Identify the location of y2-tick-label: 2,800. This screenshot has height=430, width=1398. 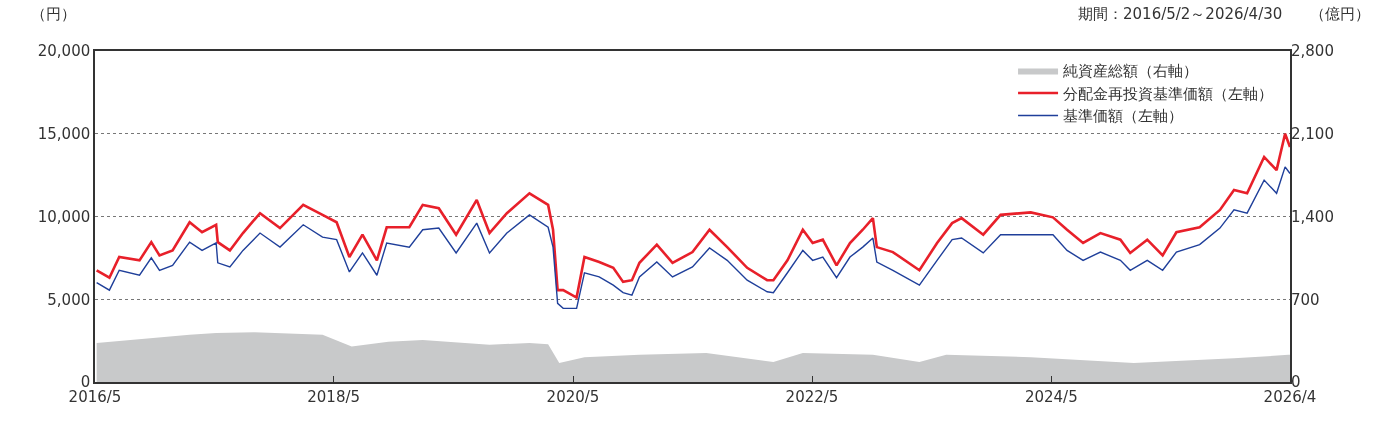
(1312, 51).